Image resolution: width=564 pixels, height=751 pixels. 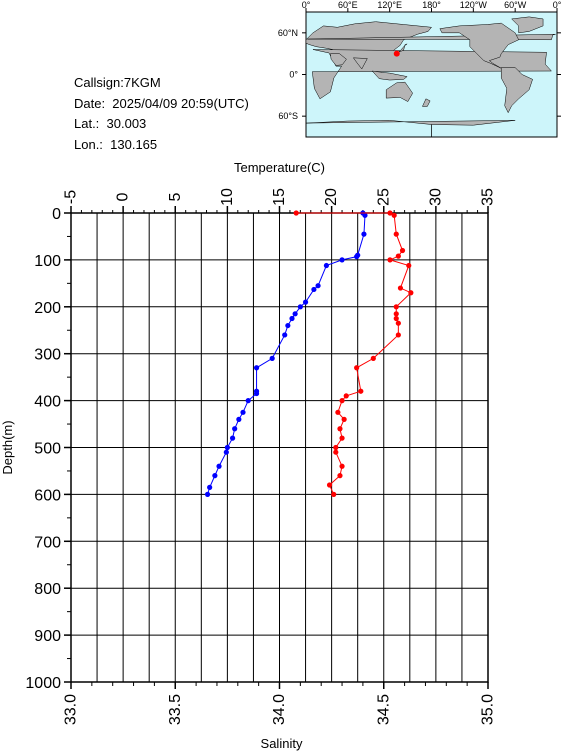 What do you see at coordinates (426, 102) in the screenshot?
I see `land-nz` at bounding box center [426, 102].